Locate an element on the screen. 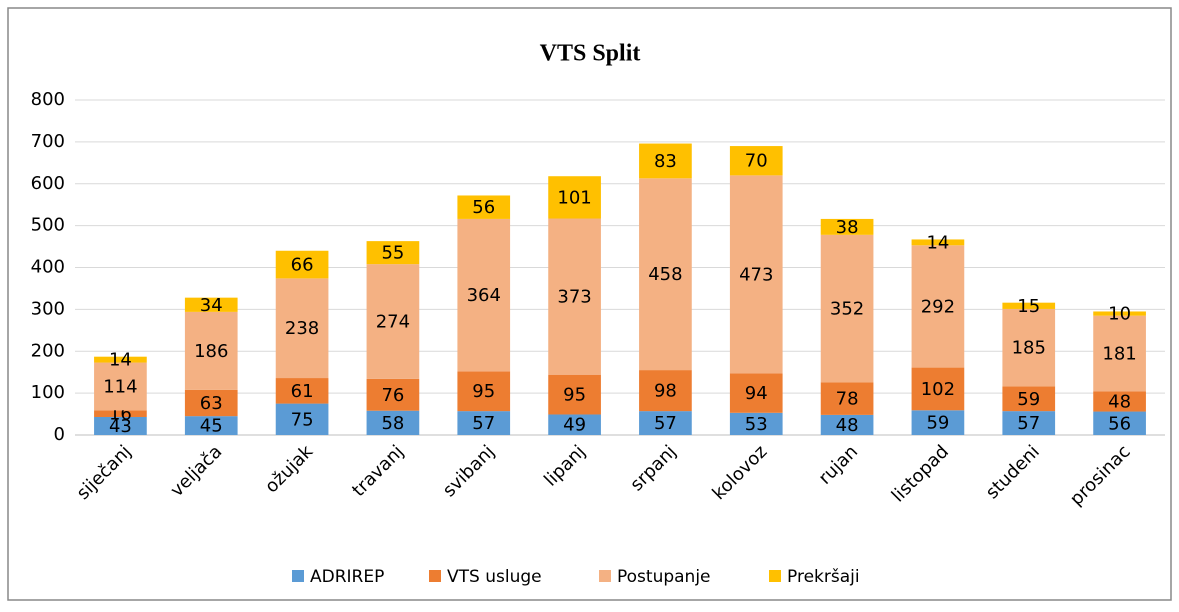 Image resolution: width=1179 pixels, height=612 pixels. y-tick-label: 600 is located at coordinates (48, 183).